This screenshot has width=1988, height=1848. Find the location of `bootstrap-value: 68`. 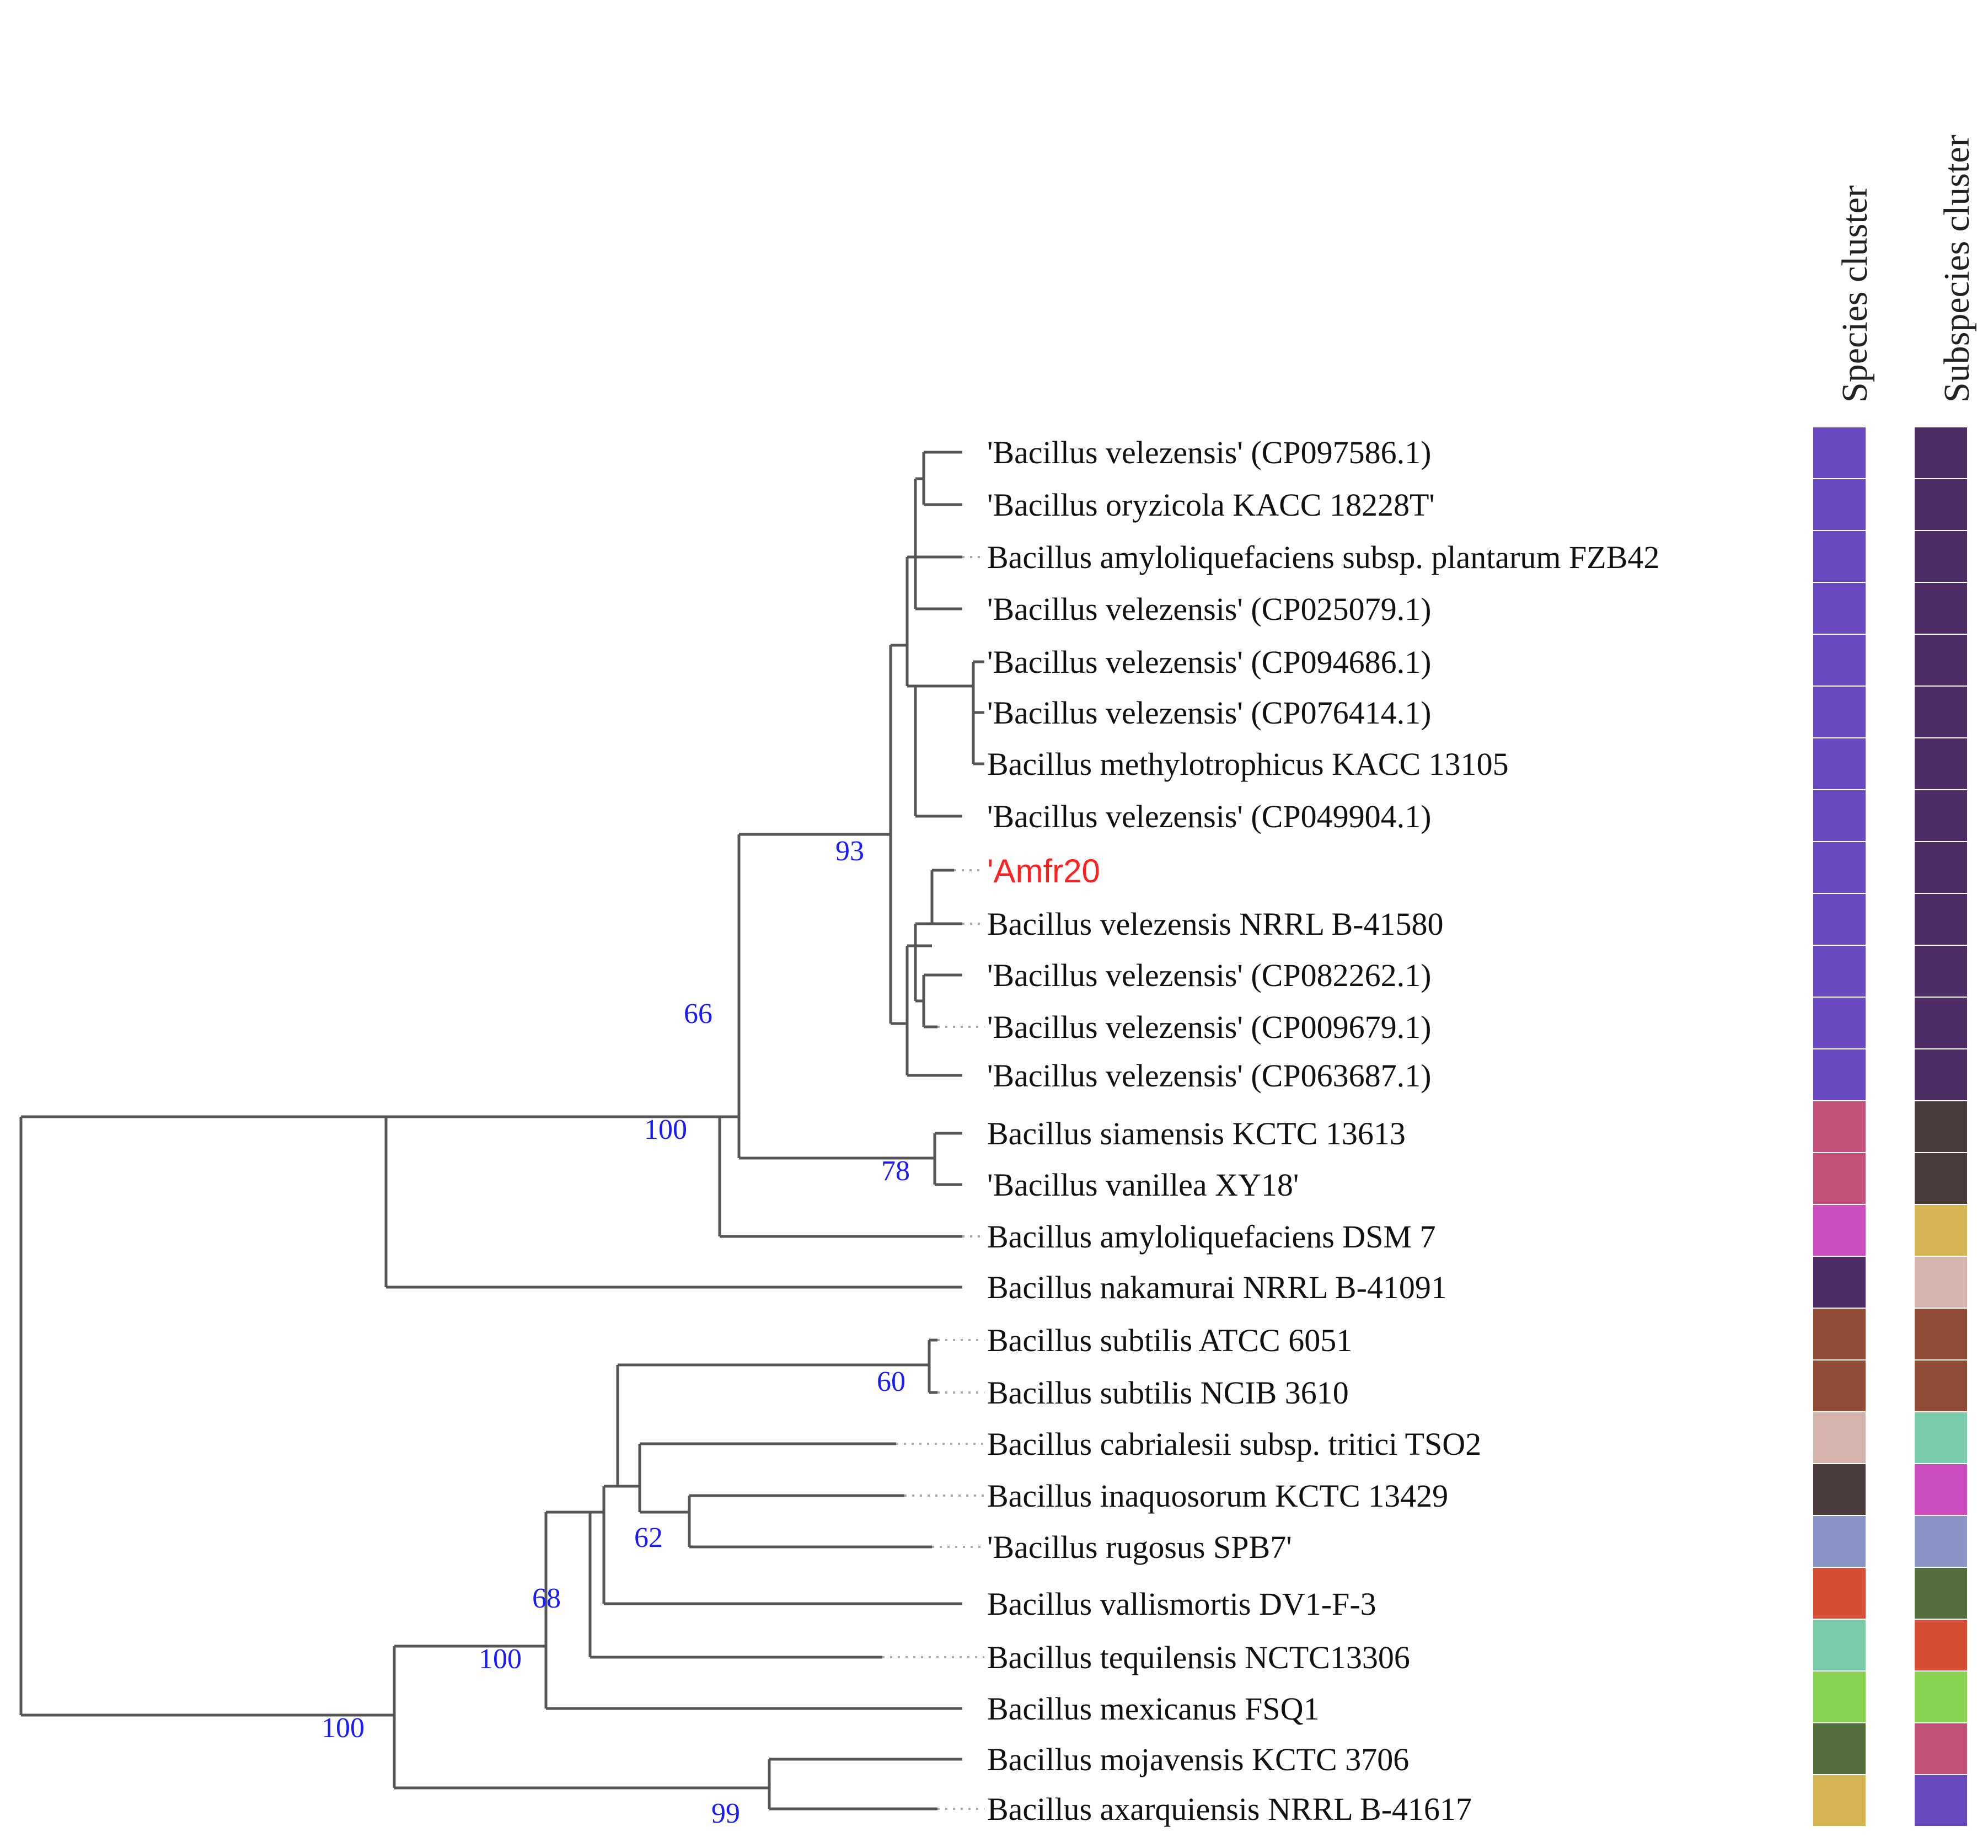

bootstrap-value: 68 is located at coordinates (546, 1598).